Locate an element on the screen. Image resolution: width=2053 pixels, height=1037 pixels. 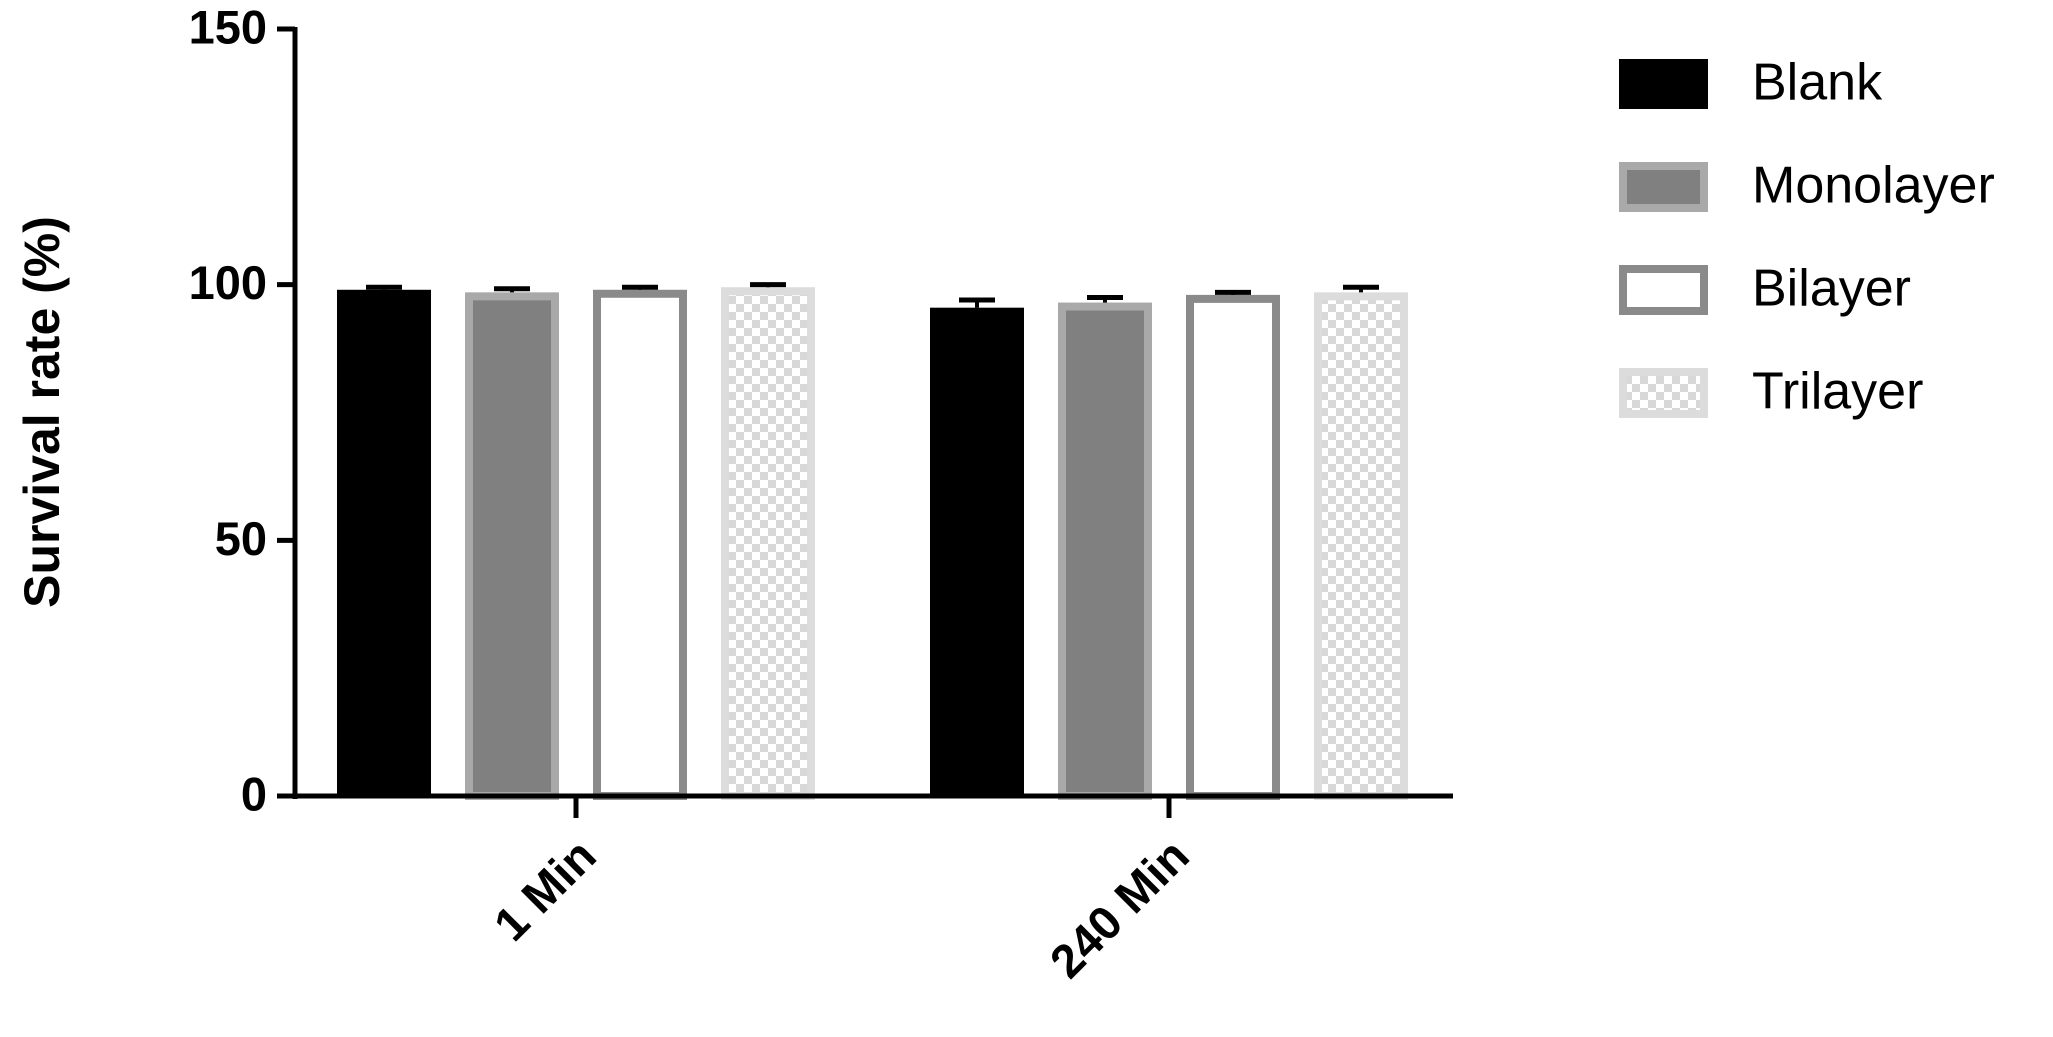
y-tick-label: 150 is located at coordinates (228, 26).